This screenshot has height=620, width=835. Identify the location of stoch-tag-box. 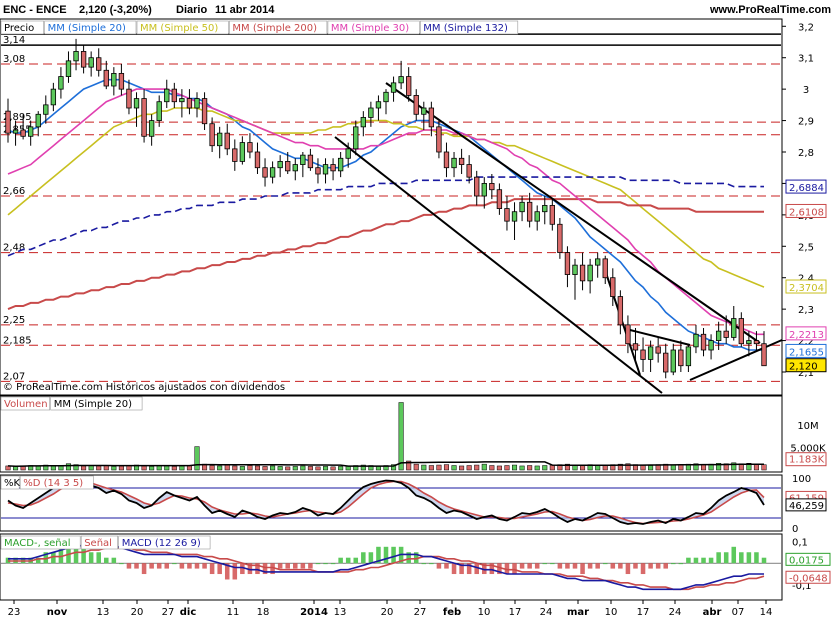
(806, 505).